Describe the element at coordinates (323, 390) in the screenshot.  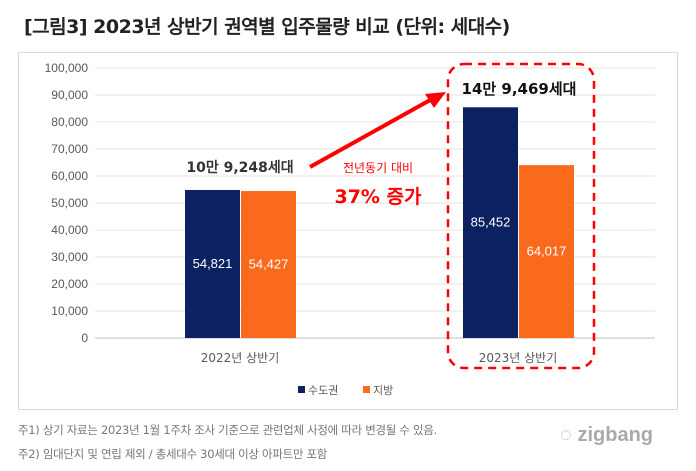
I see `legend-label: 수도권` at that location.